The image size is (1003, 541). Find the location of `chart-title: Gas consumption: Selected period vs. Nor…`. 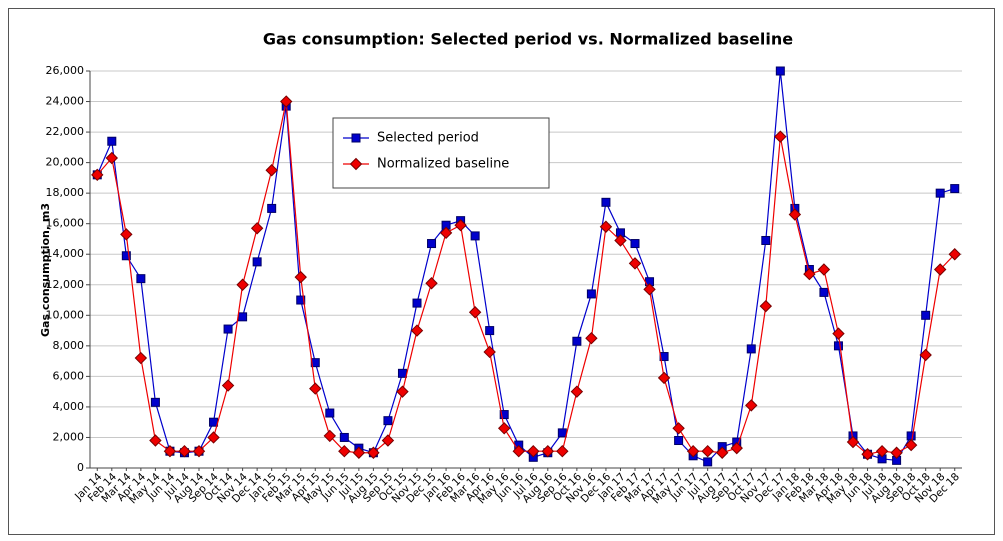

chart-title: Gas consumption: Selected period vs. Nor… is located at coordinates (528, 39).